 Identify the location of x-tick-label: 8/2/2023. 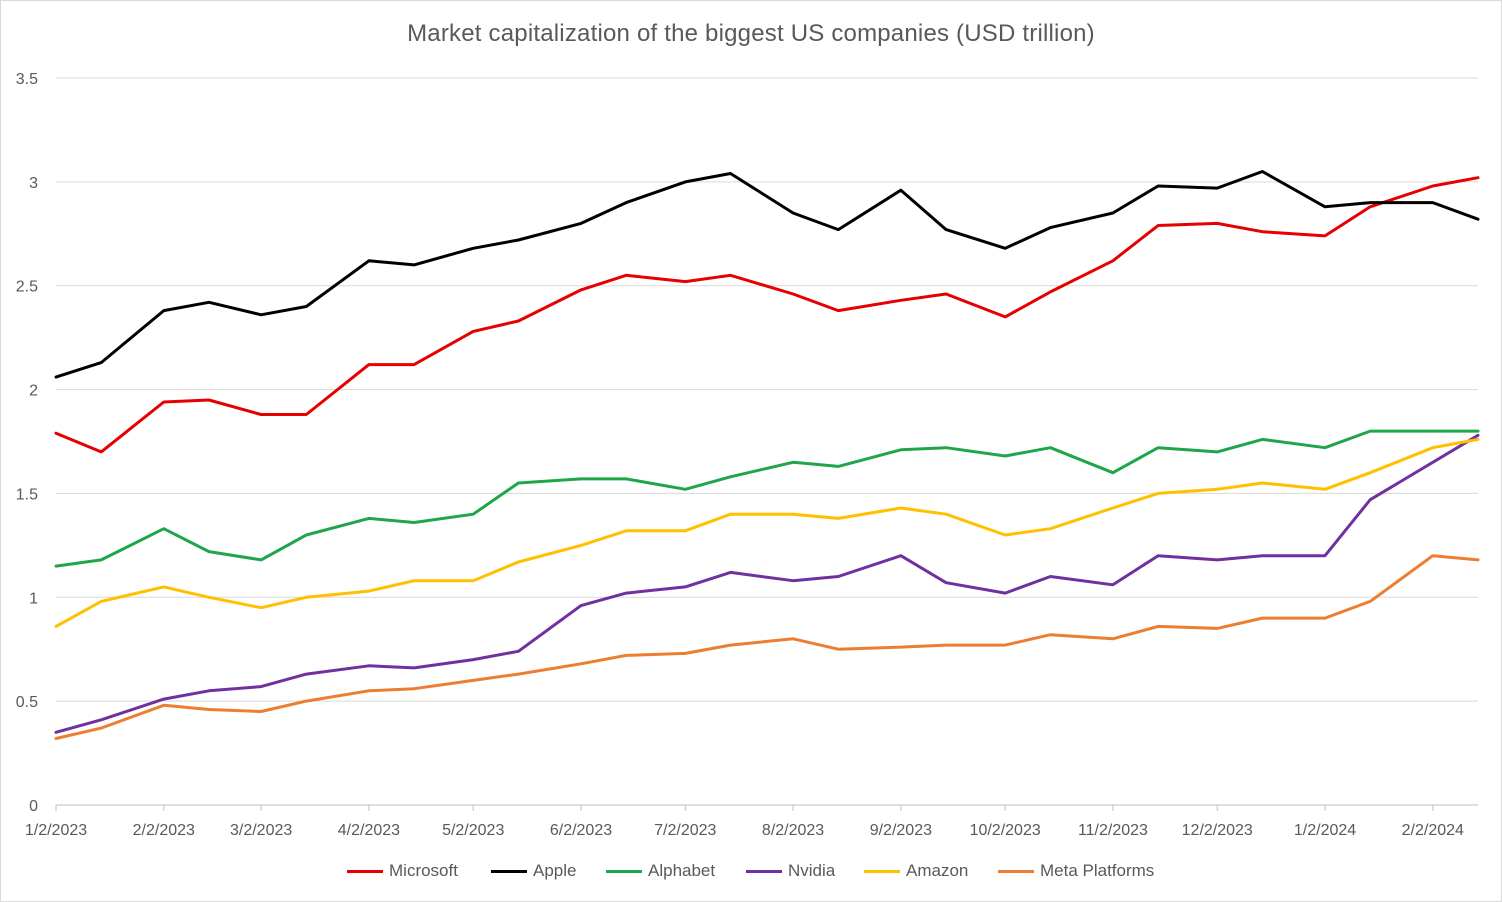
(793, 830).